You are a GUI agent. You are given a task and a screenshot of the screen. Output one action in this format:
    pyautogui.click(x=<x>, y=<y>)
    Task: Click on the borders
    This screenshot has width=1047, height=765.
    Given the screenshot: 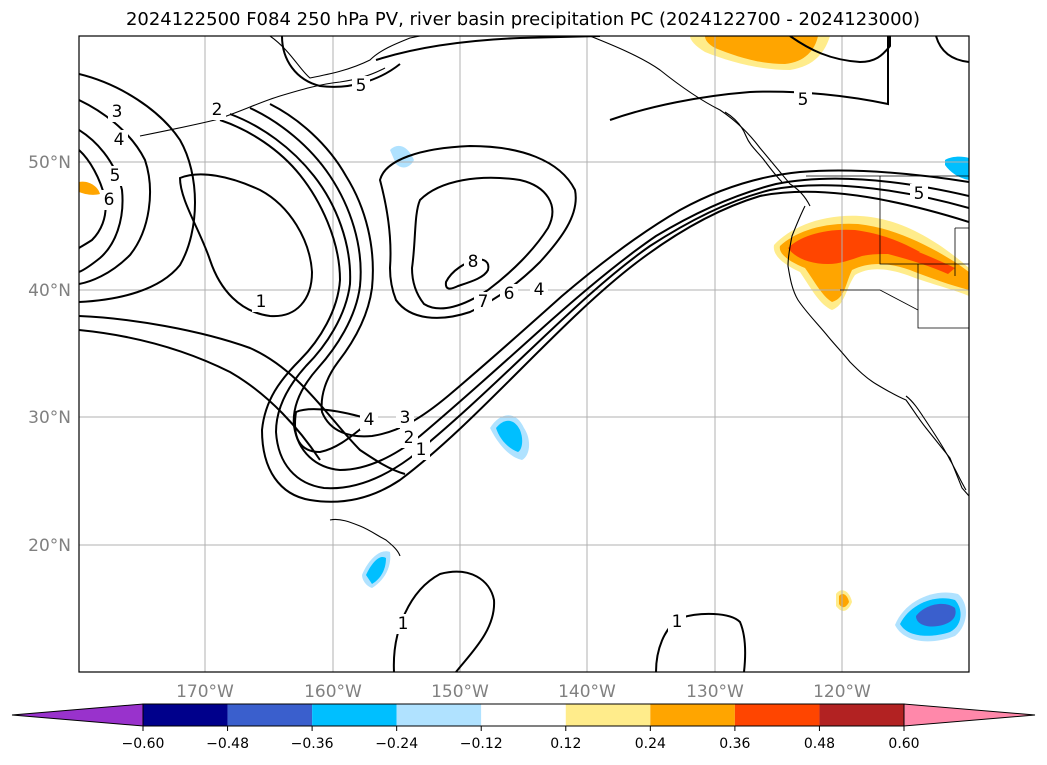 What is the action you would take?
    pyautogui.click(x=887, y=252)
    